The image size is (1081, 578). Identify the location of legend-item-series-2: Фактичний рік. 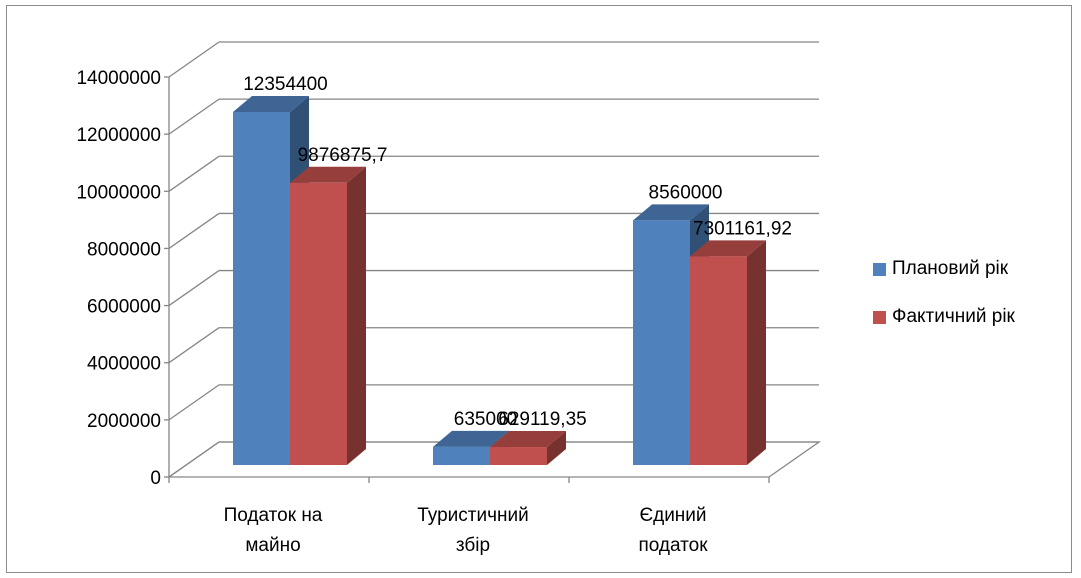
(944, 317).